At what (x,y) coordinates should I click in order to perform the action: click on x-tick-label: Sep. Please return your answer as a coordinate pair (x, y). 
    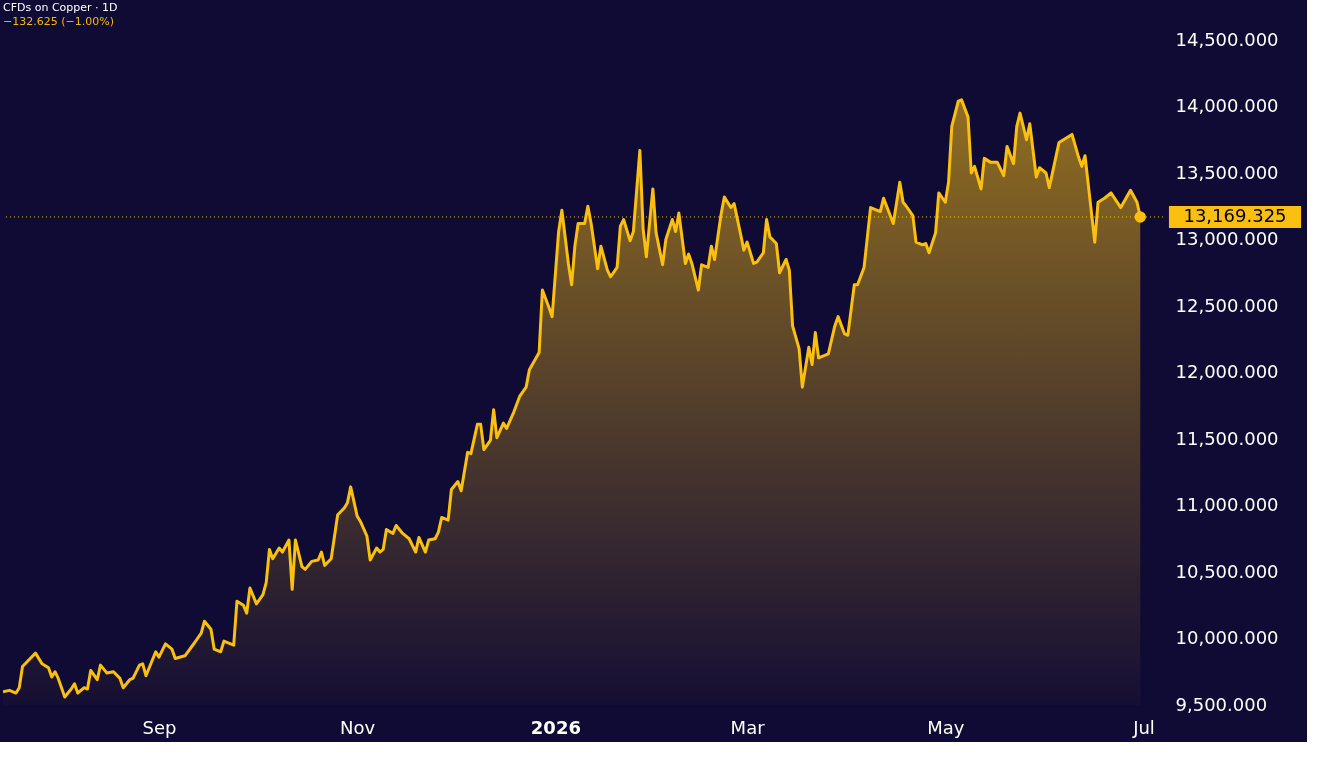
    Looking at the image, I should click on (159, 727).